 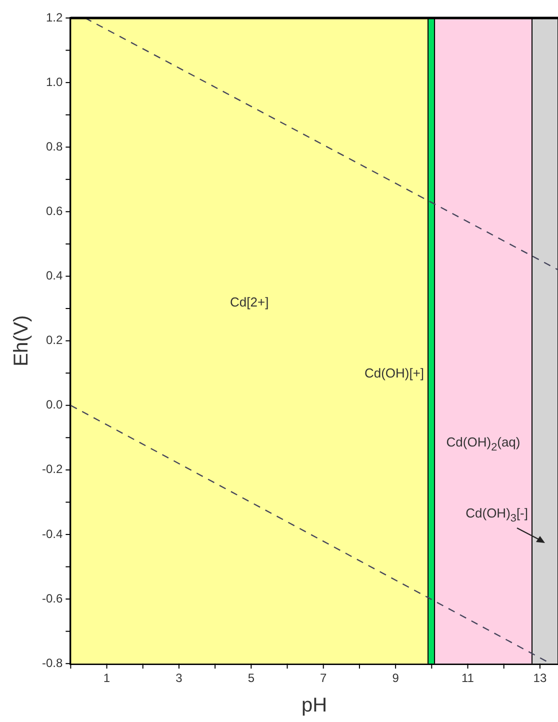 I want to click on x-tick-label: 11, so click(x=468, y=678).